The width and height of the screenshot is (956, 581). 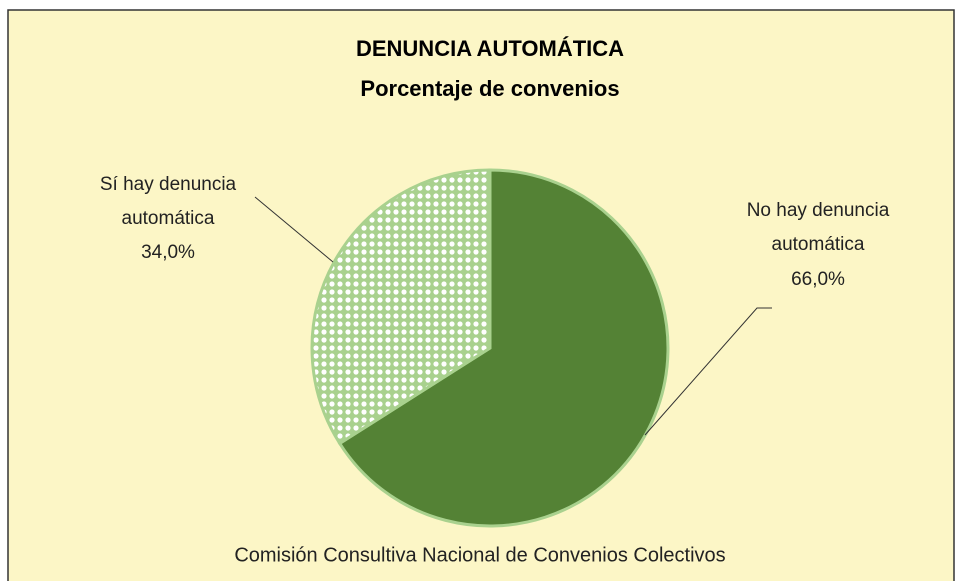 What do you see at coordinates (818, 227) in the screenshot?
I see `category-label: No hay denuncia automática` at bounding box center [818, 227].